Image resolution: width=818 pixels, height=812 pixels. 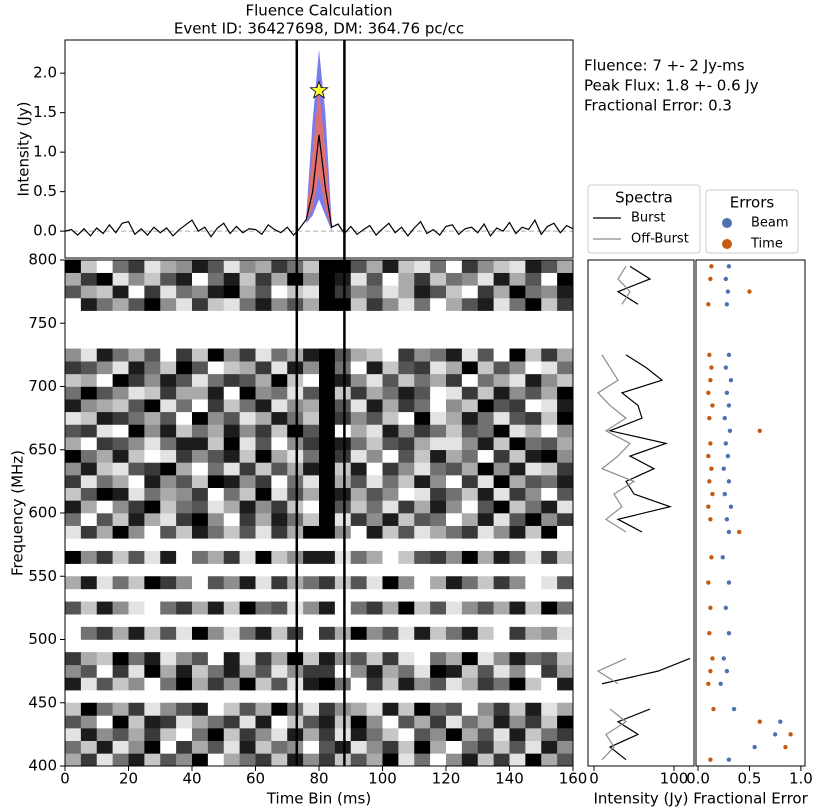 What do you see at coordinates (614, 734) in the screenshot?
I see `data-line` at bounding box center [614, 734].